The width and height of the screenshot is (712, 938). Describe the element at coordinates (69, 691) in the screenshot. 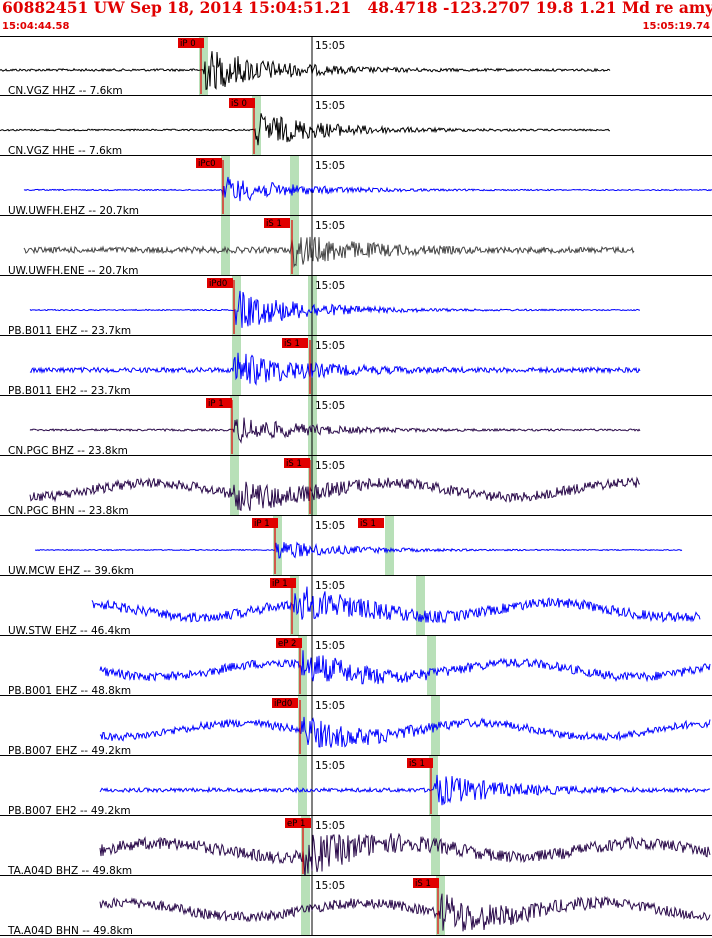

I see `station-label: PB.B001 EHZ -- 48.8km` at that location.